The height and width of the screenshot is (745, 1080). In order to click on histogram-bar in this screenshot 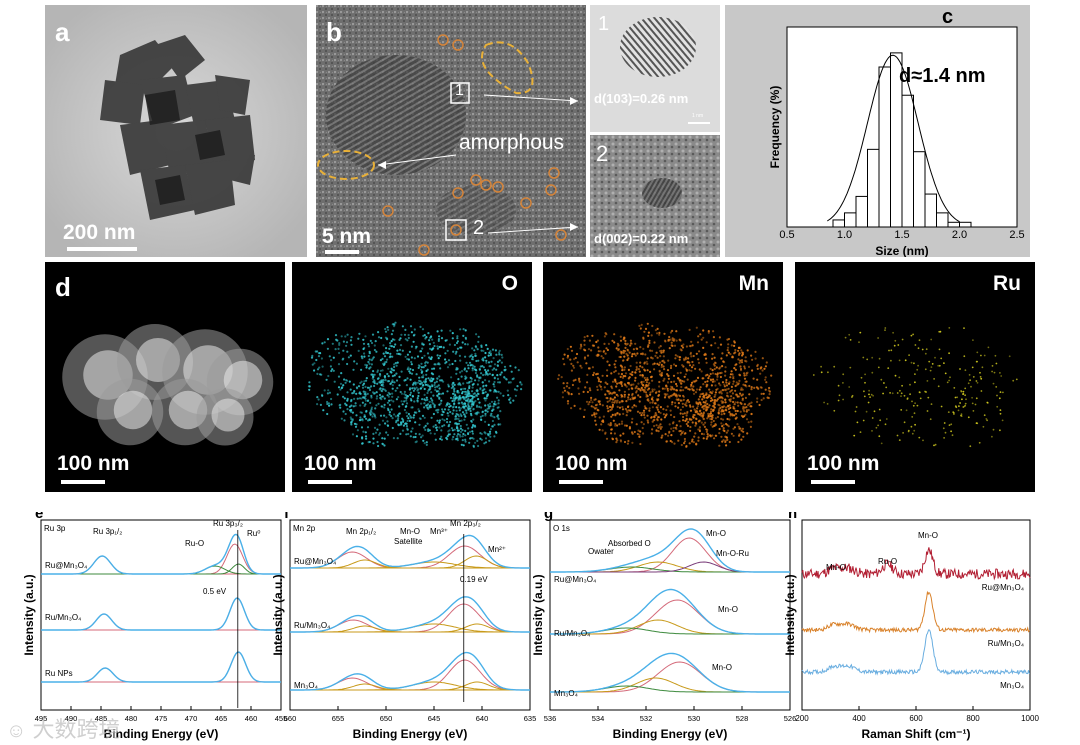, I will do `click(850, 220)`.